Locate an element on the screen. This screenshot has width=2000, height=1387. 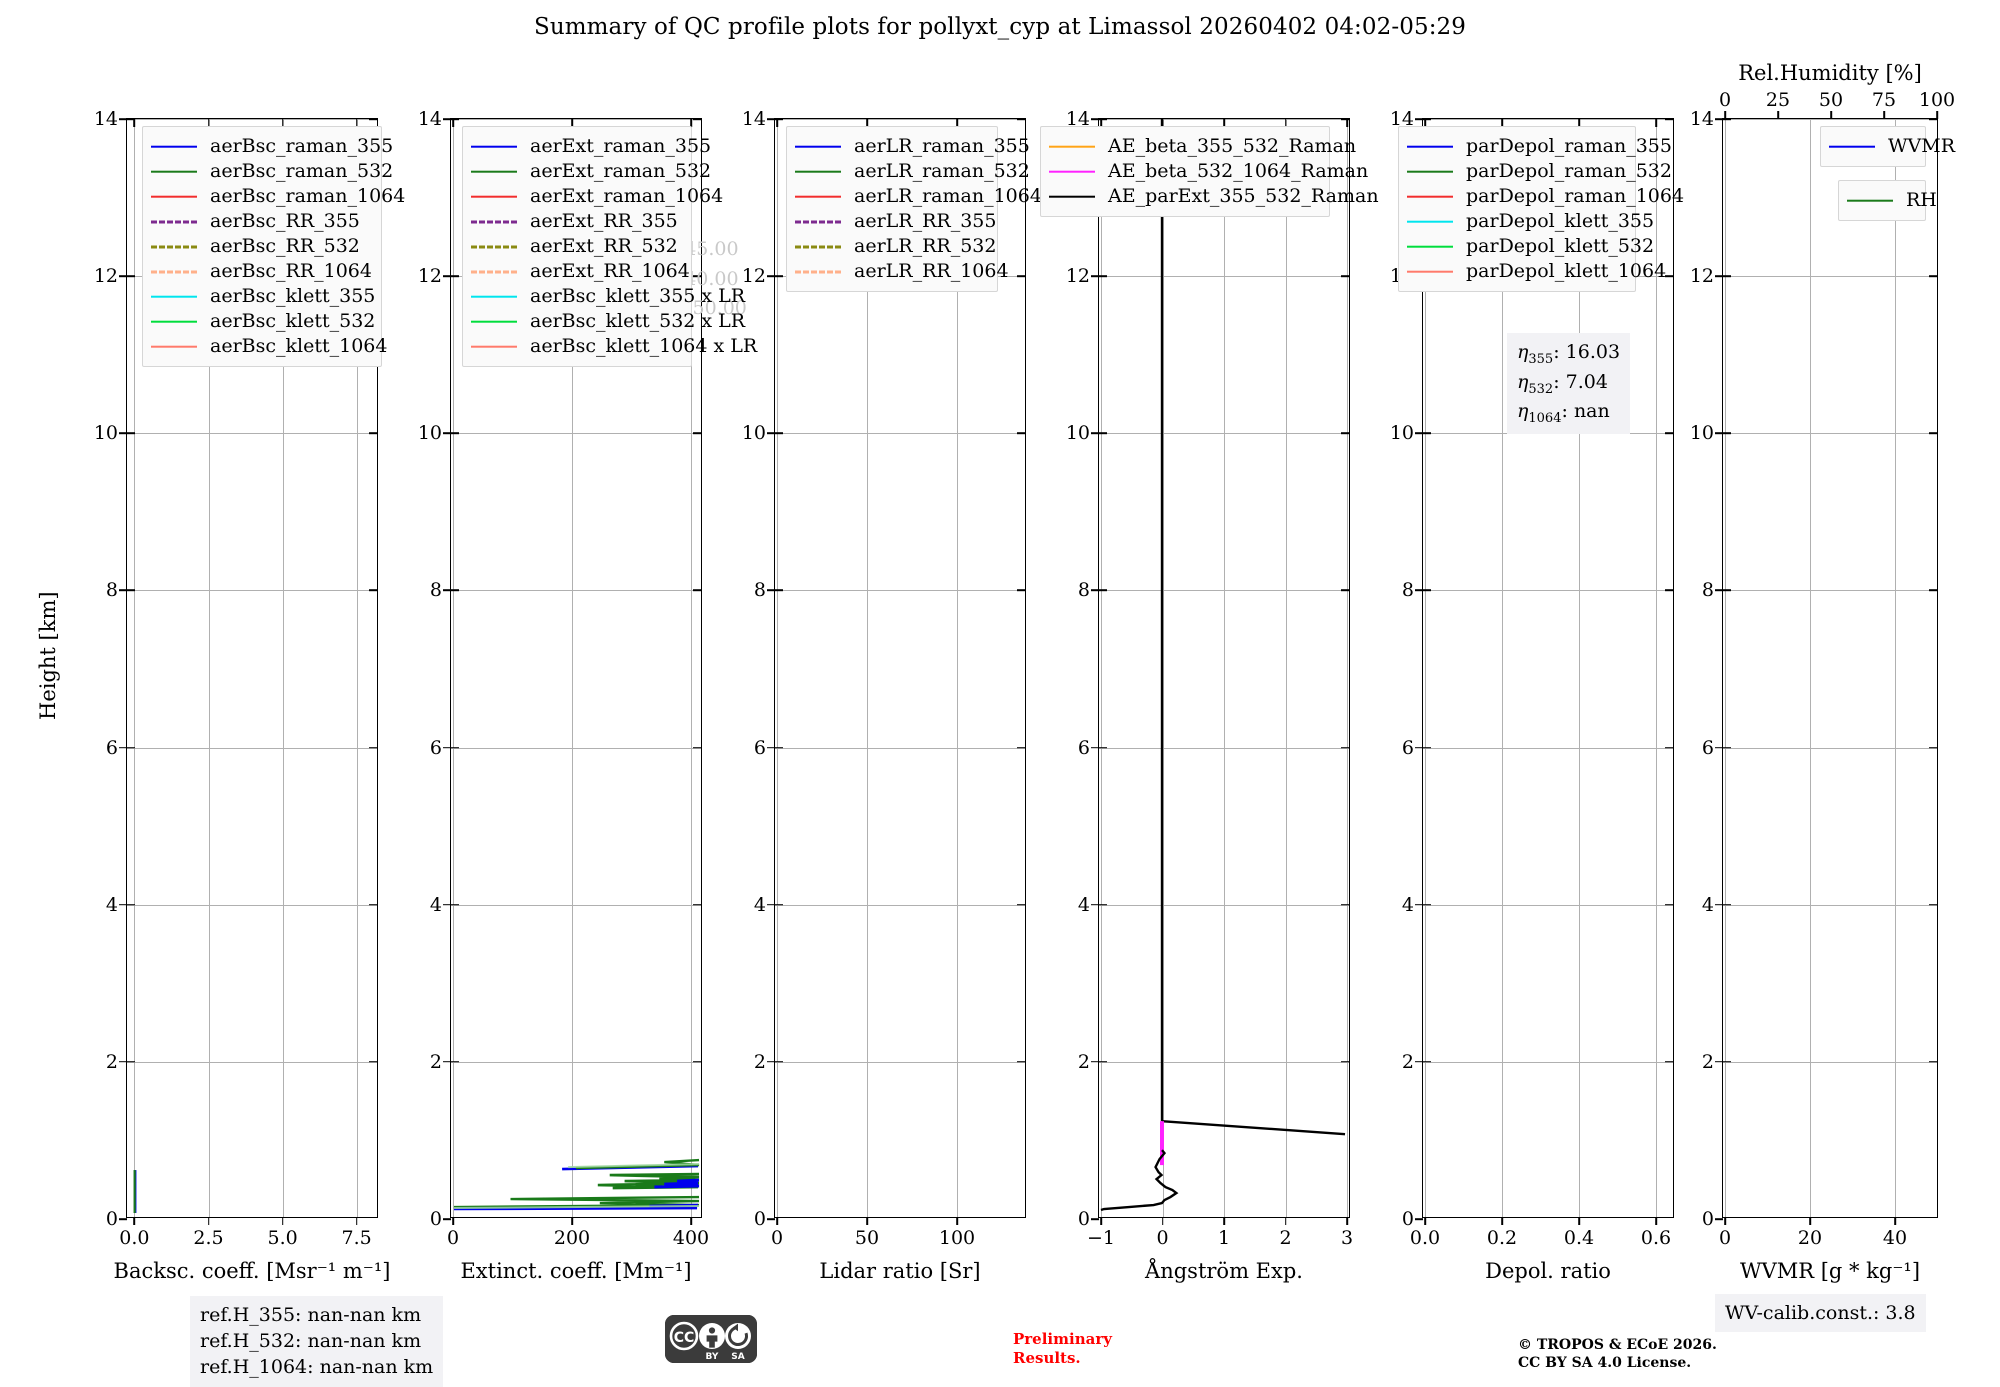
y-tick-label: 2 is located at coordinates (759, 1061).